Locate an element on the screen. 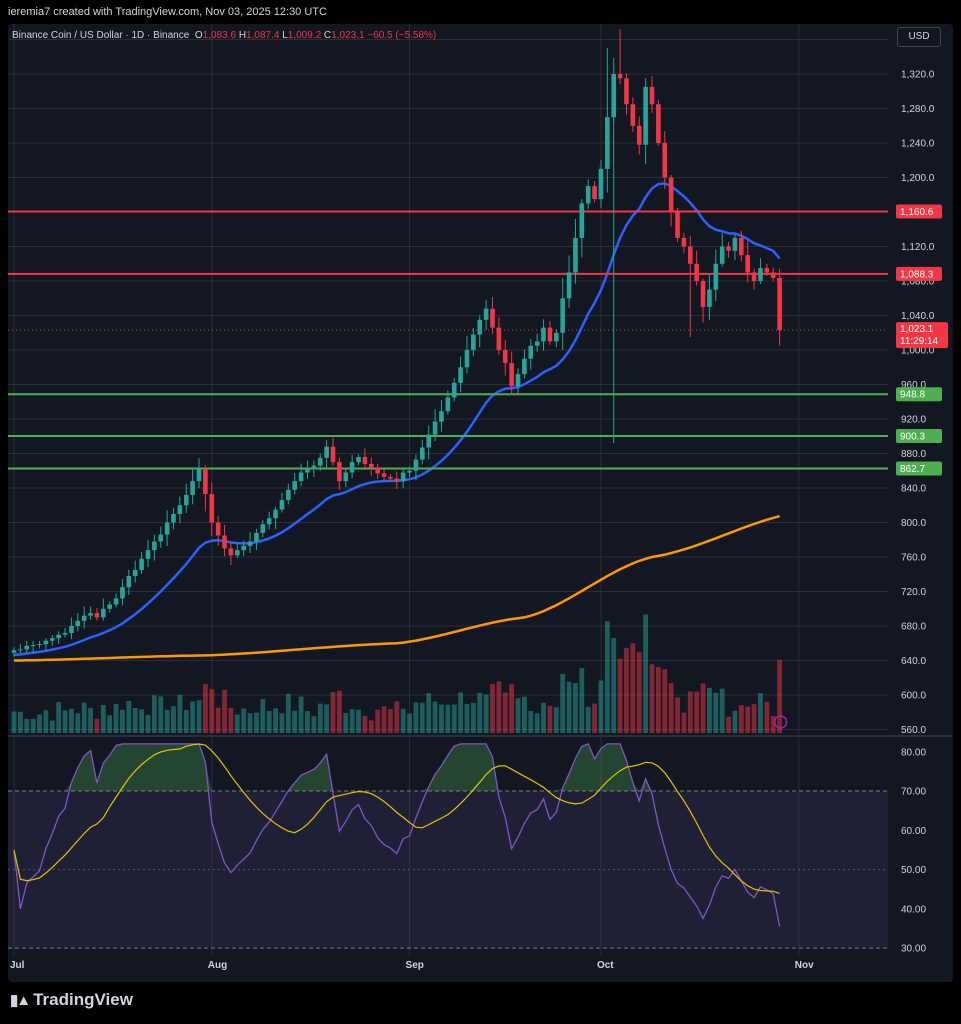  price-axis-tick-label: 560.0 is located at coordinates (913, 730).